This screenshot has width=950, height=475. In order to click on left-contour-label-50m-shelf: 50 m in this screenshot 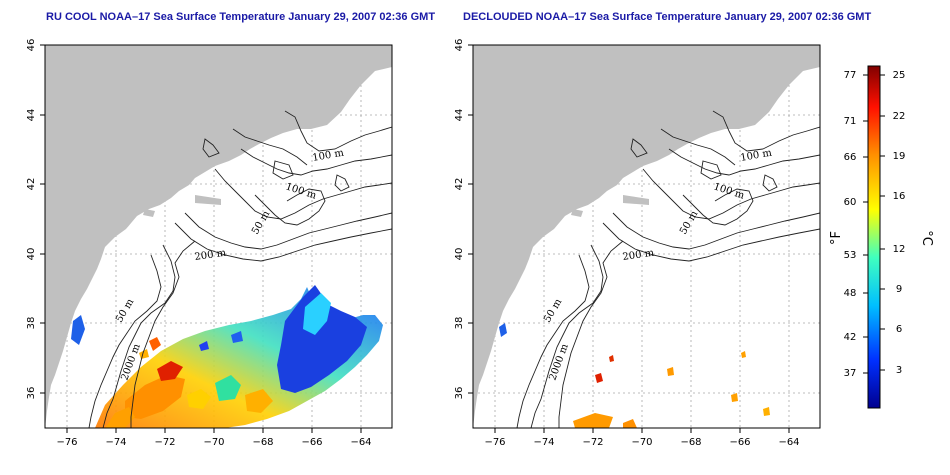, I will do `click(125, 311)`.